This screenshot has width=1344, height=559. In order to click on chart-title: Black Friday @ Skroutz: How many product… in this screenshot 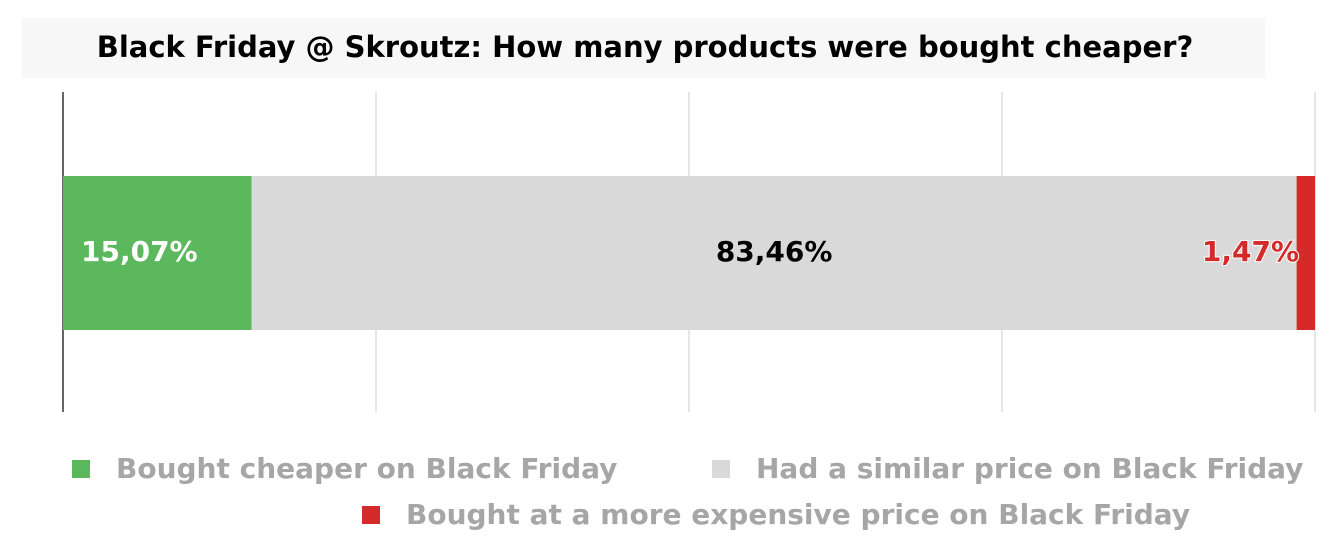, I will do `click(645, 47)`.